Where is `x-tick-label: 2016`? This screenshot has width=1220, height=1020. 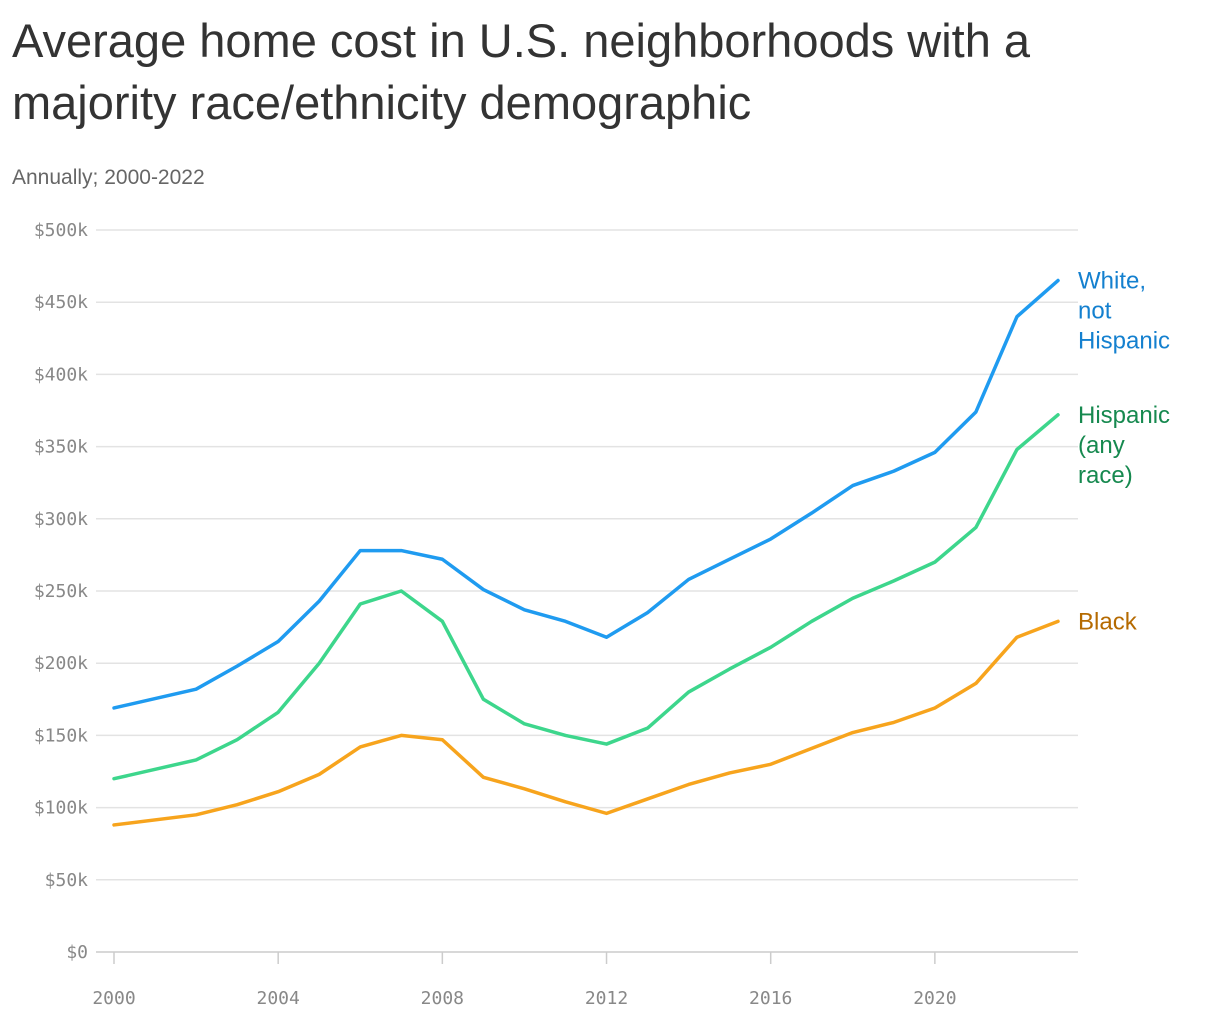
x-tick-label: 2016 is located at coordinates (770, 998).